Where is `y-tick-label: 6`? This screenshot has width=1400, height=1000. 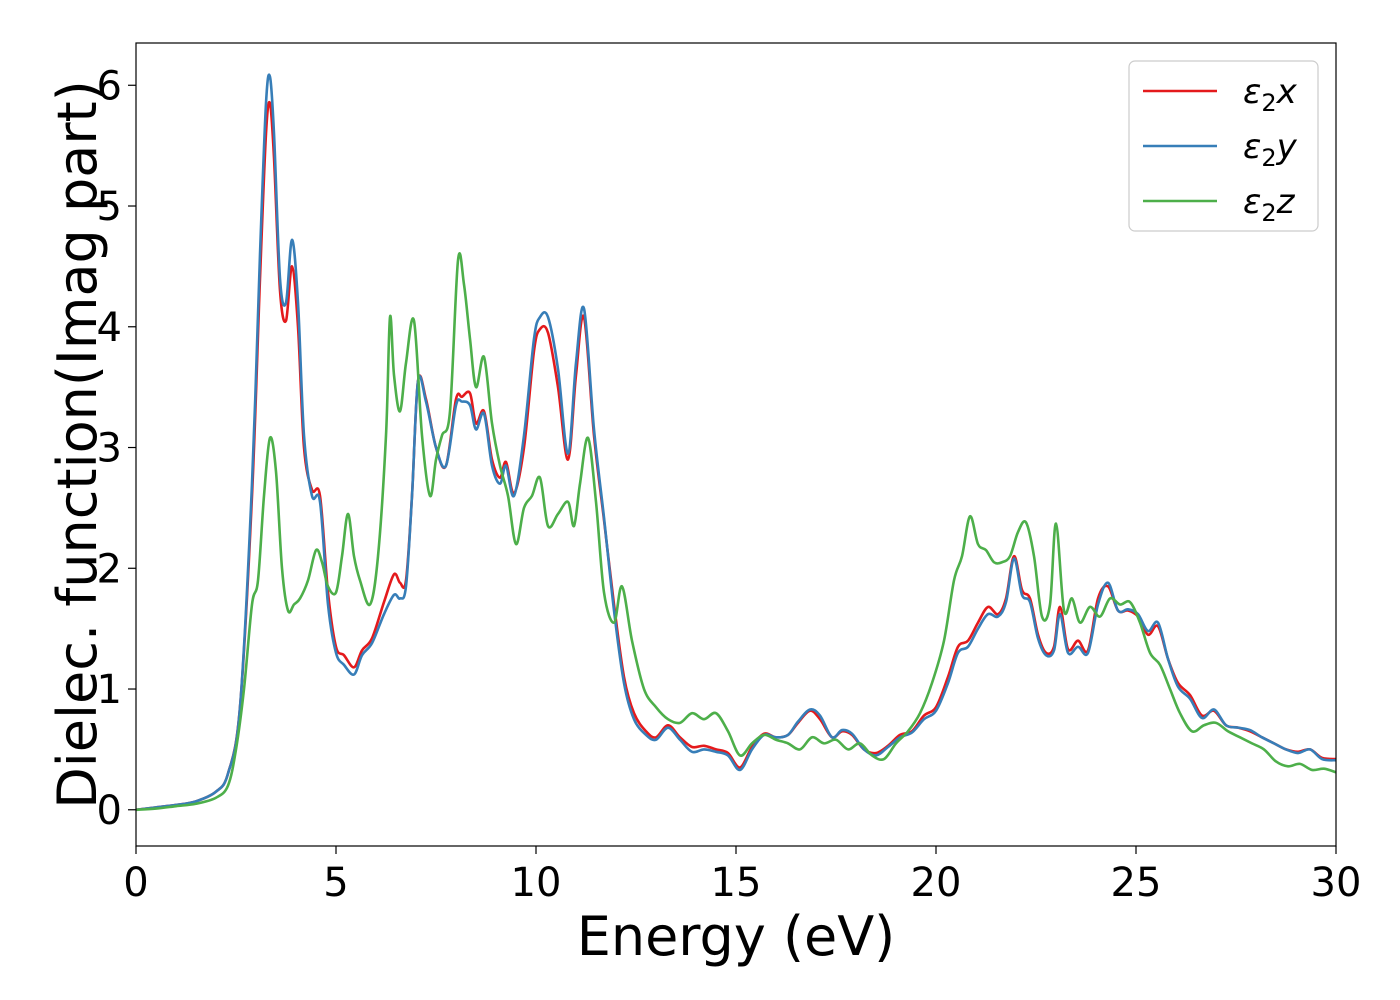
y-tick-label: 6 is located at coordinates (109, 86).